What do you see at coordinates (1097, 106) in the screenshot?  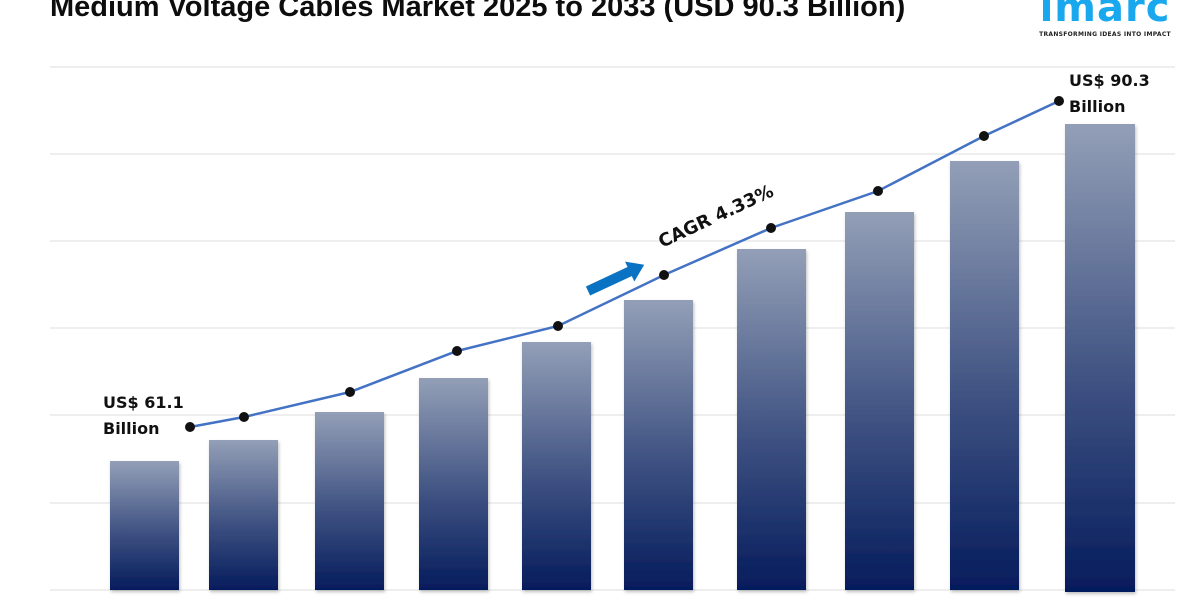 I see `end-value-line2: Billion` at bounding box center [1097, 106].